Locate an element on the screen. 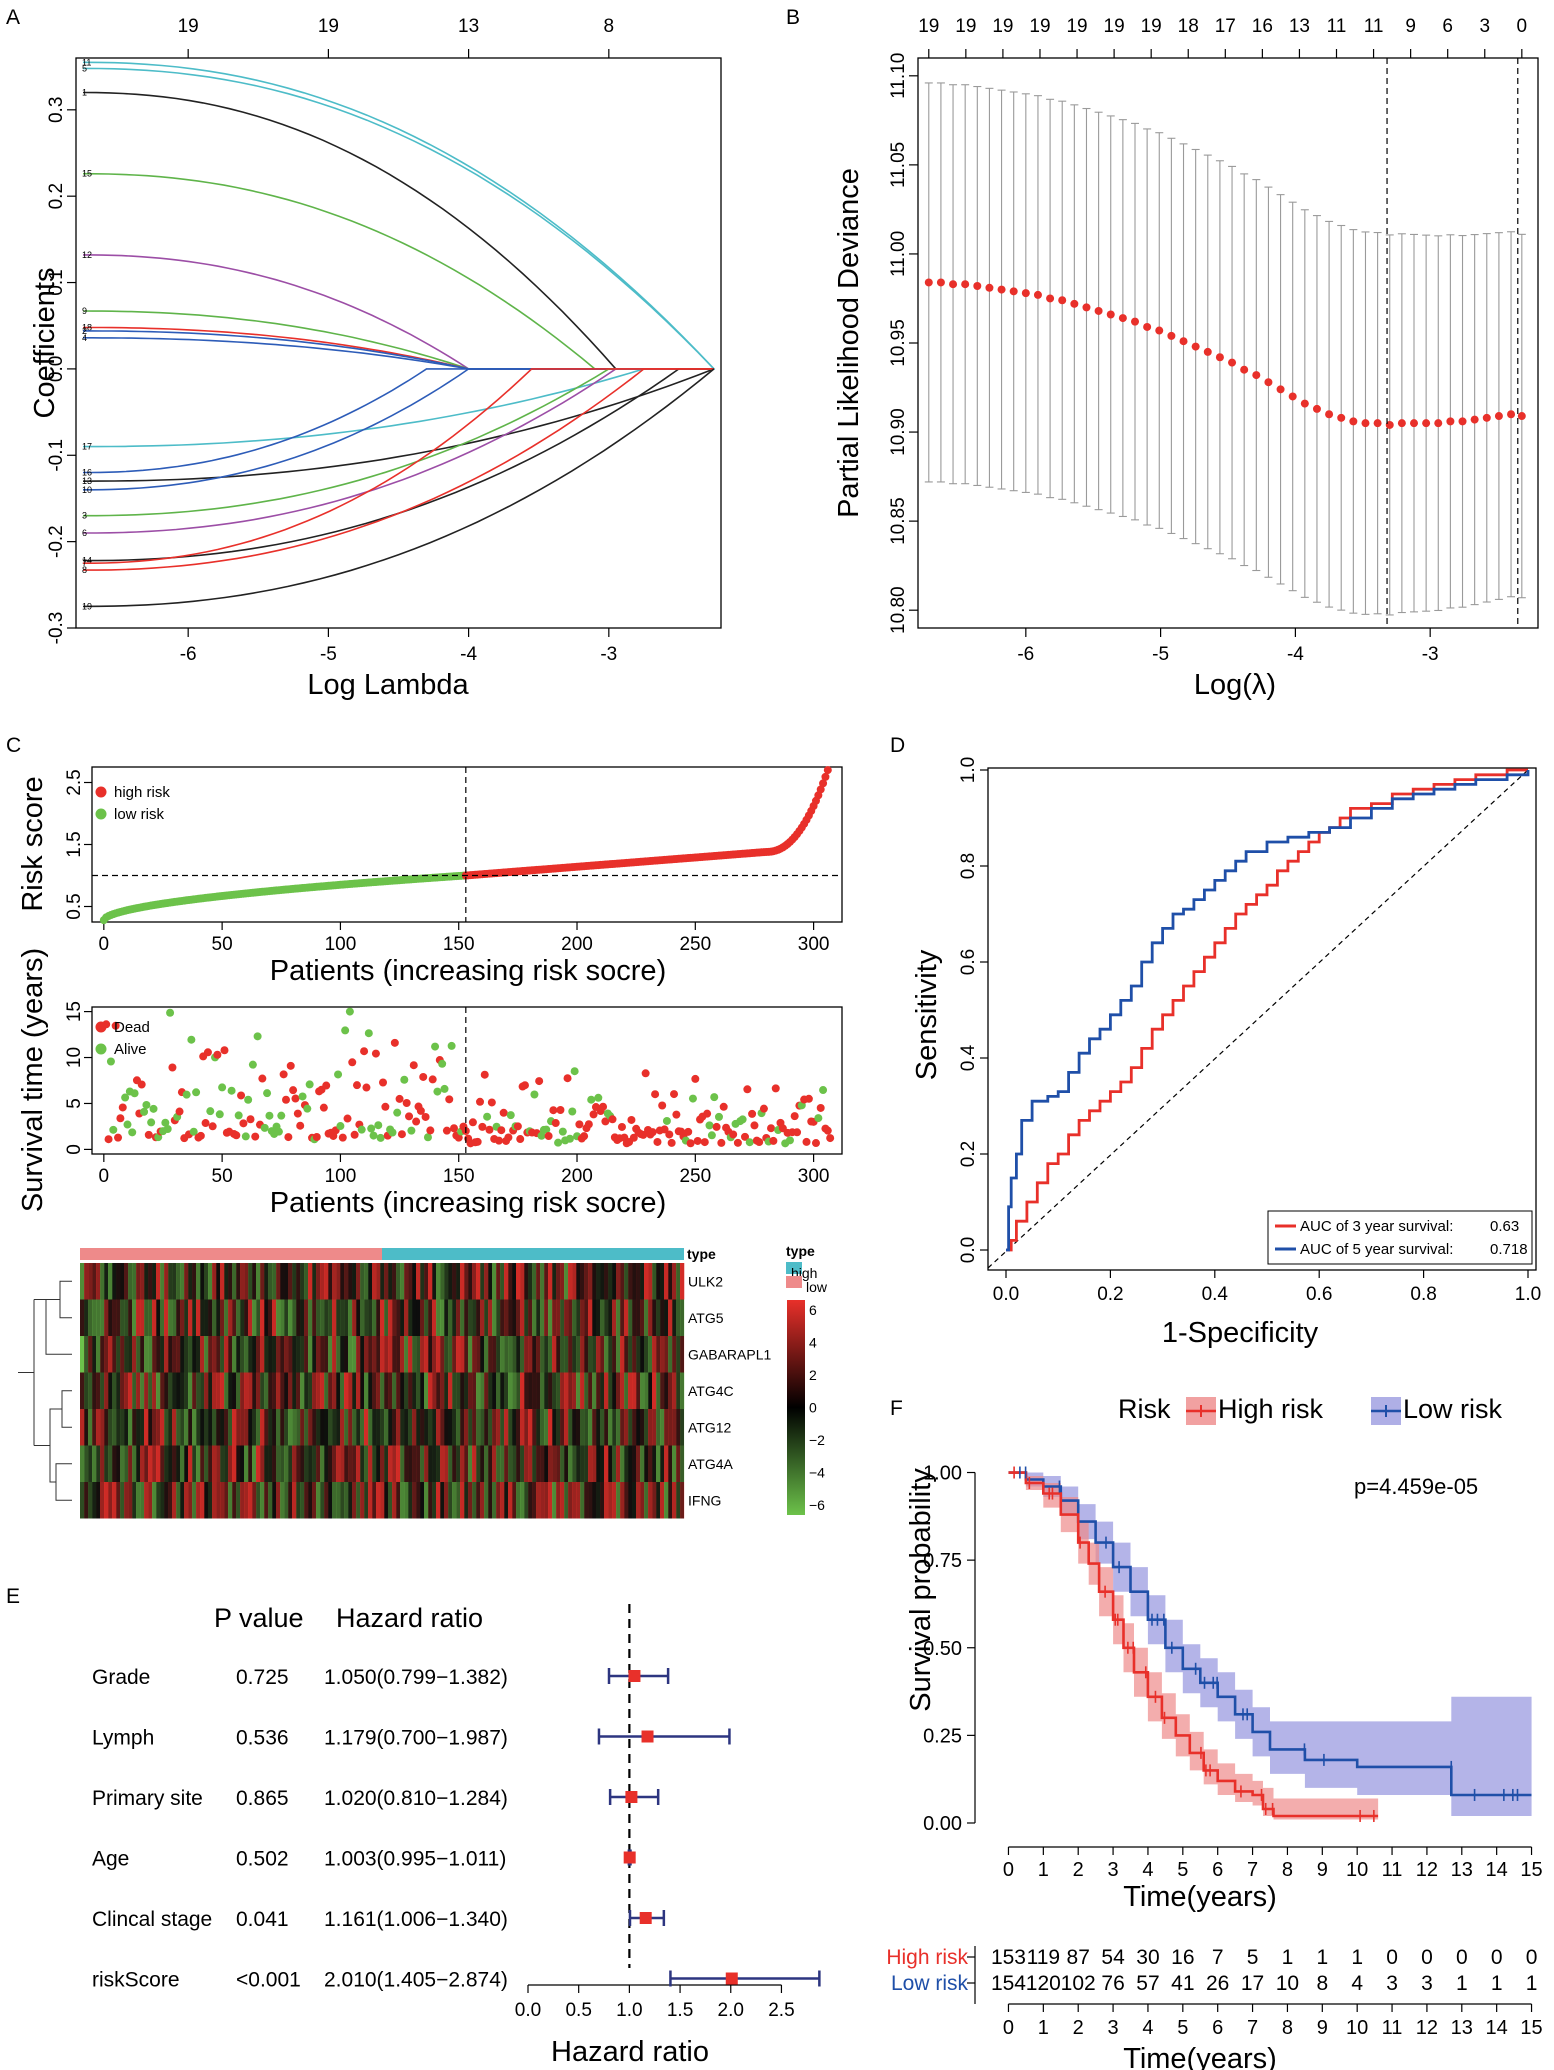  coef-label-11: 11 is located at coordinates (86, 62).